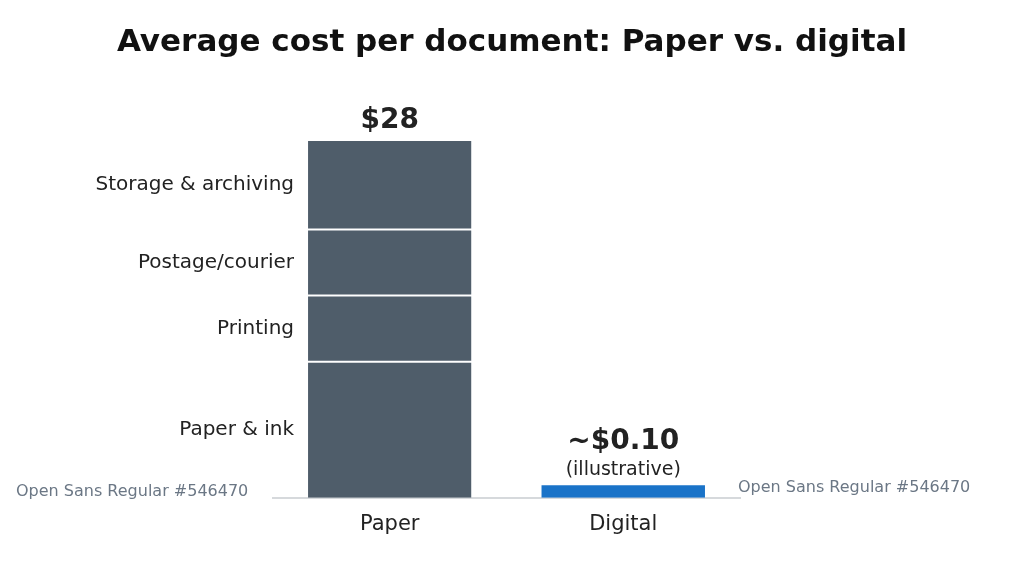  Describe the element at coordinates (512, 40) in the screenshot. I see `chart-title: Average cost per document: Paper vs. digital` at that location.